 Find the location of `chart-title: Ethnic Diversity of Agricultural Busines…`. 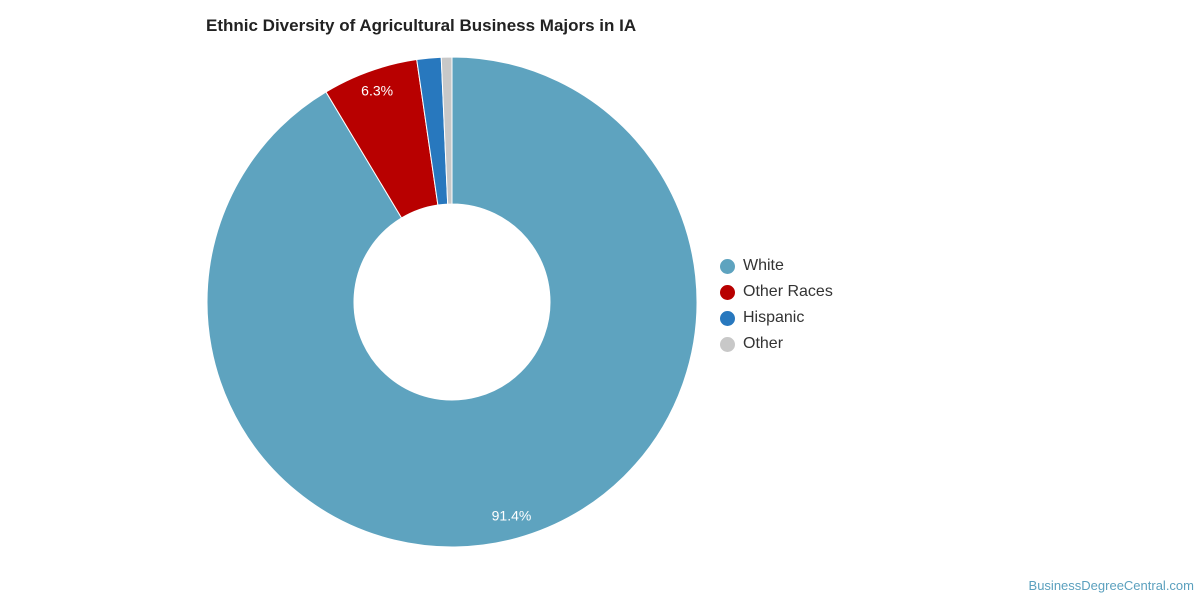

chart-title: Ethnic Diversity of Agricultural Busines… is located at coordinates (421, 25).